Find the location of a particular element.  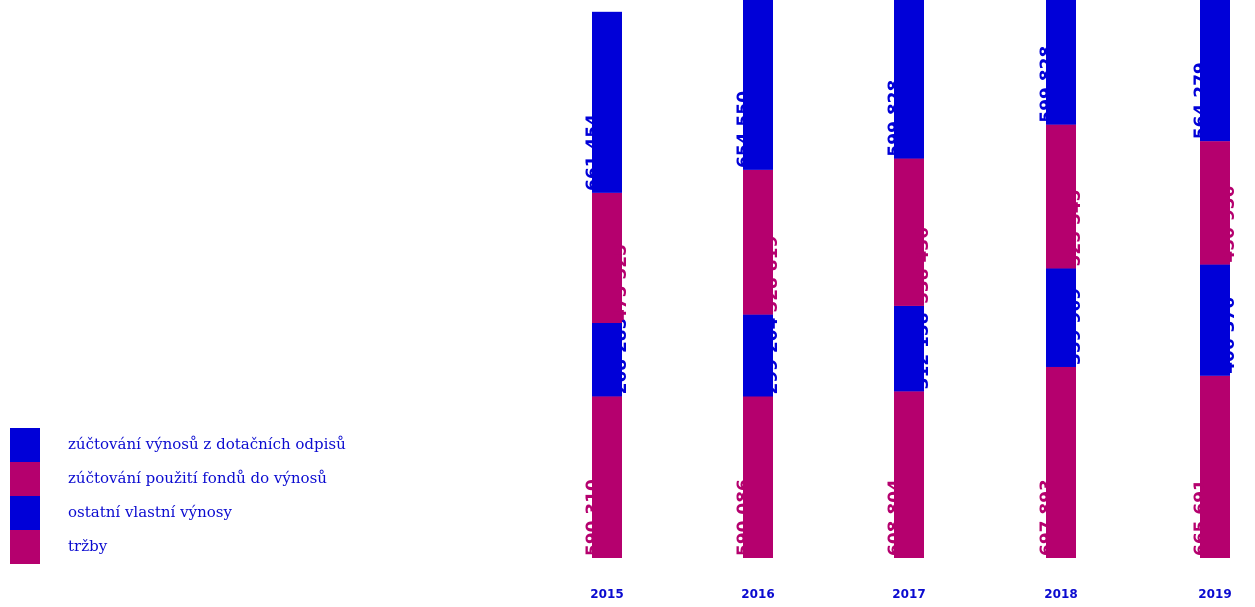

data-label: 661 454 is located at coordinates (593, 152).